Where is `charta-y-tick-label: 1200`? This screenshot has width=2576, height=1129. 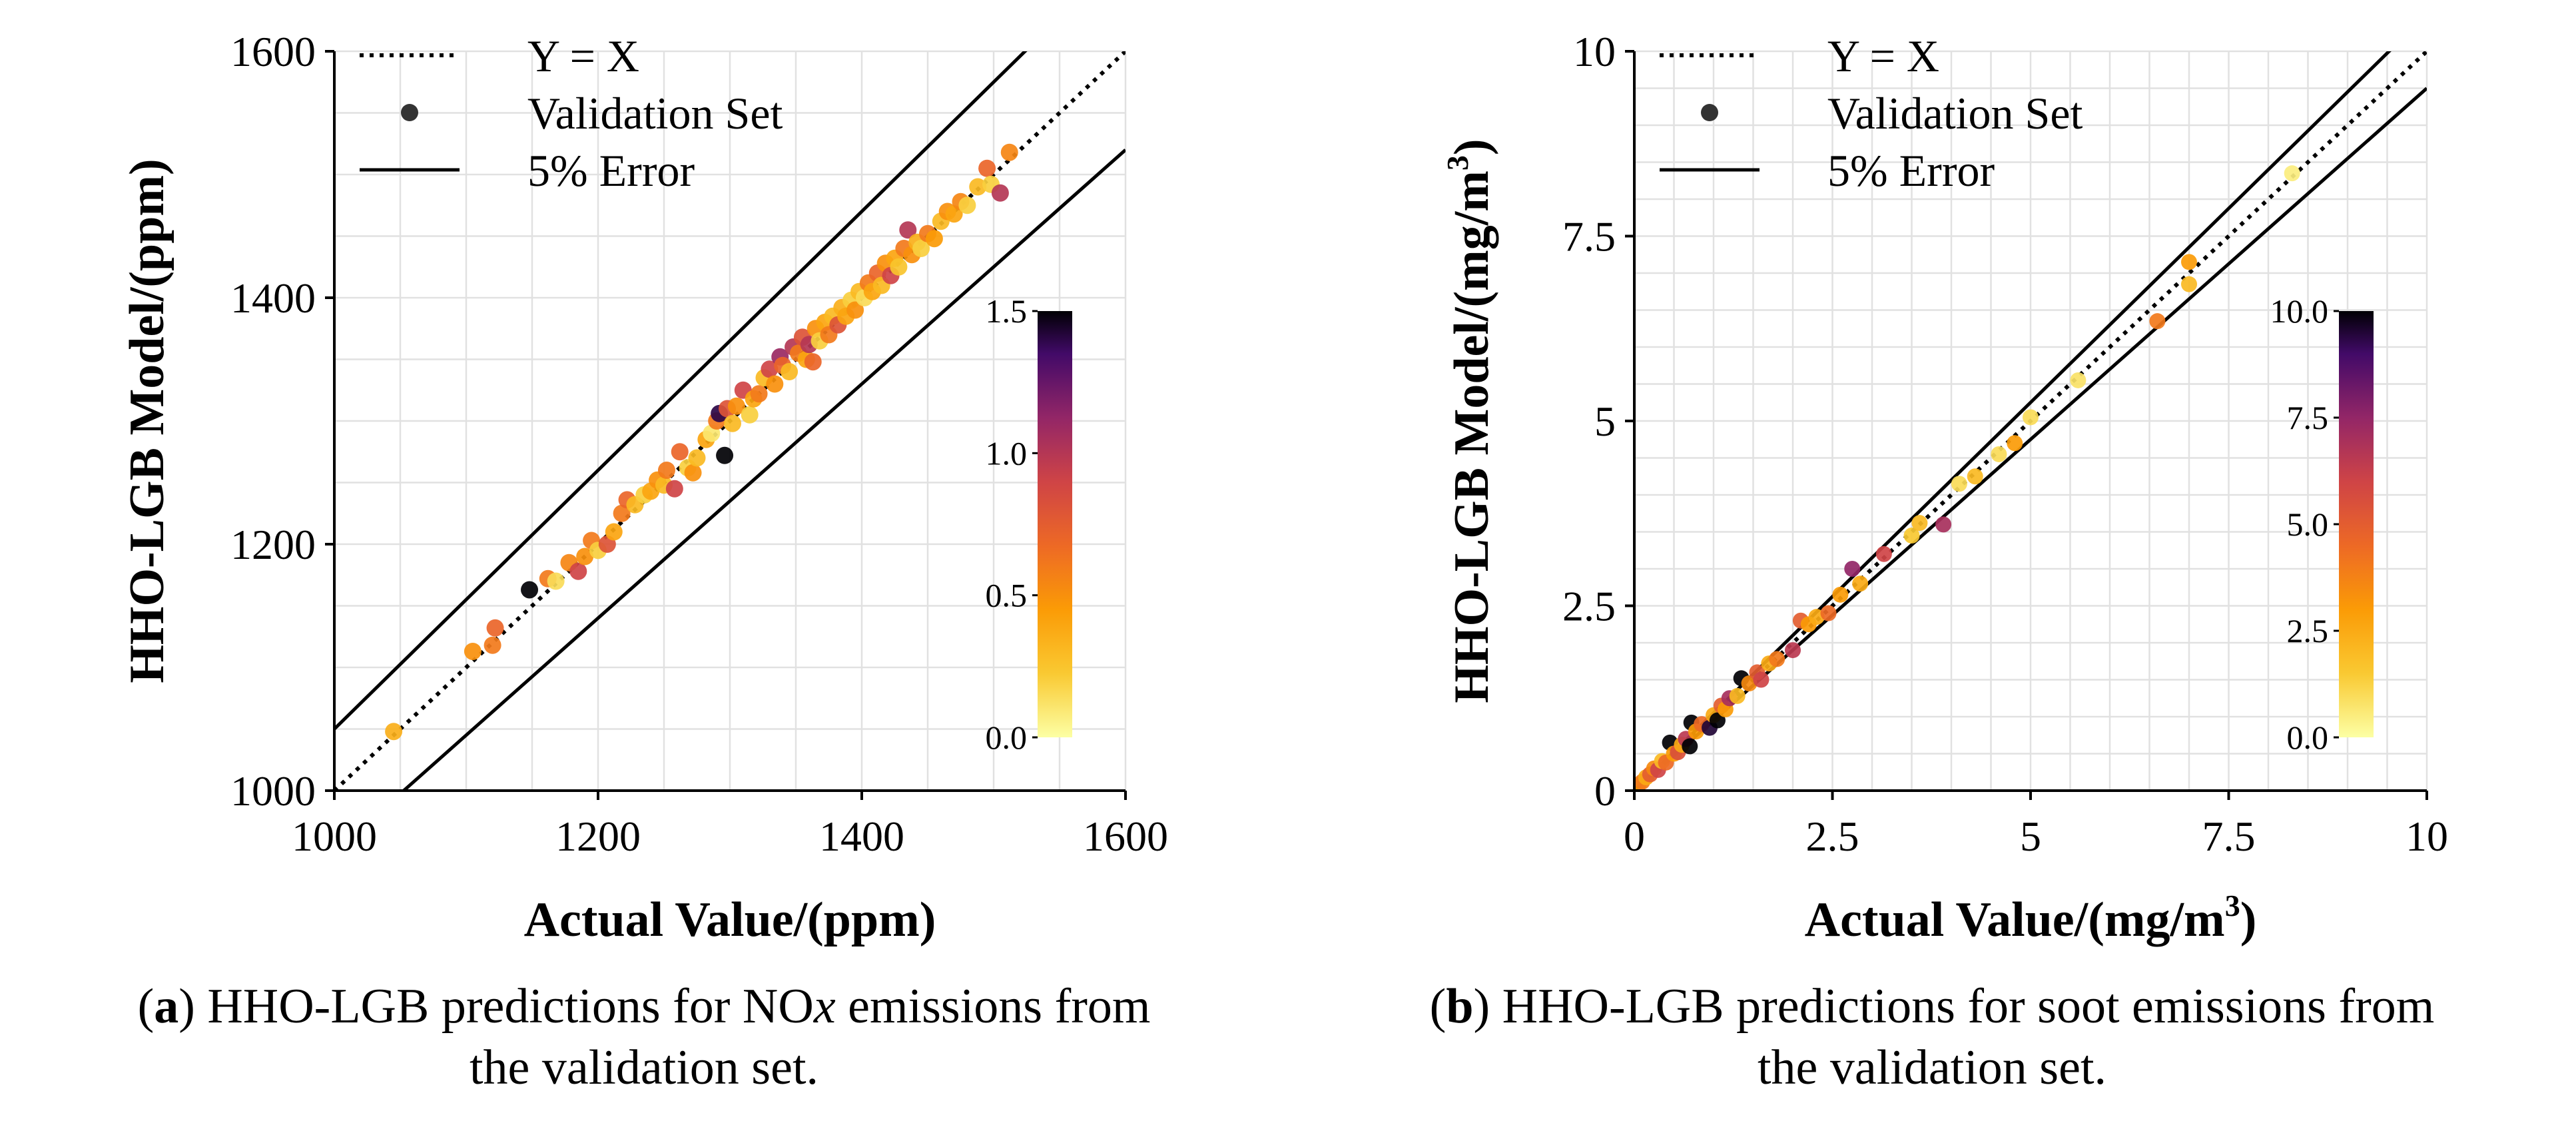 charta-y-tick-label: 1200 is located at coordinates (273, 544).